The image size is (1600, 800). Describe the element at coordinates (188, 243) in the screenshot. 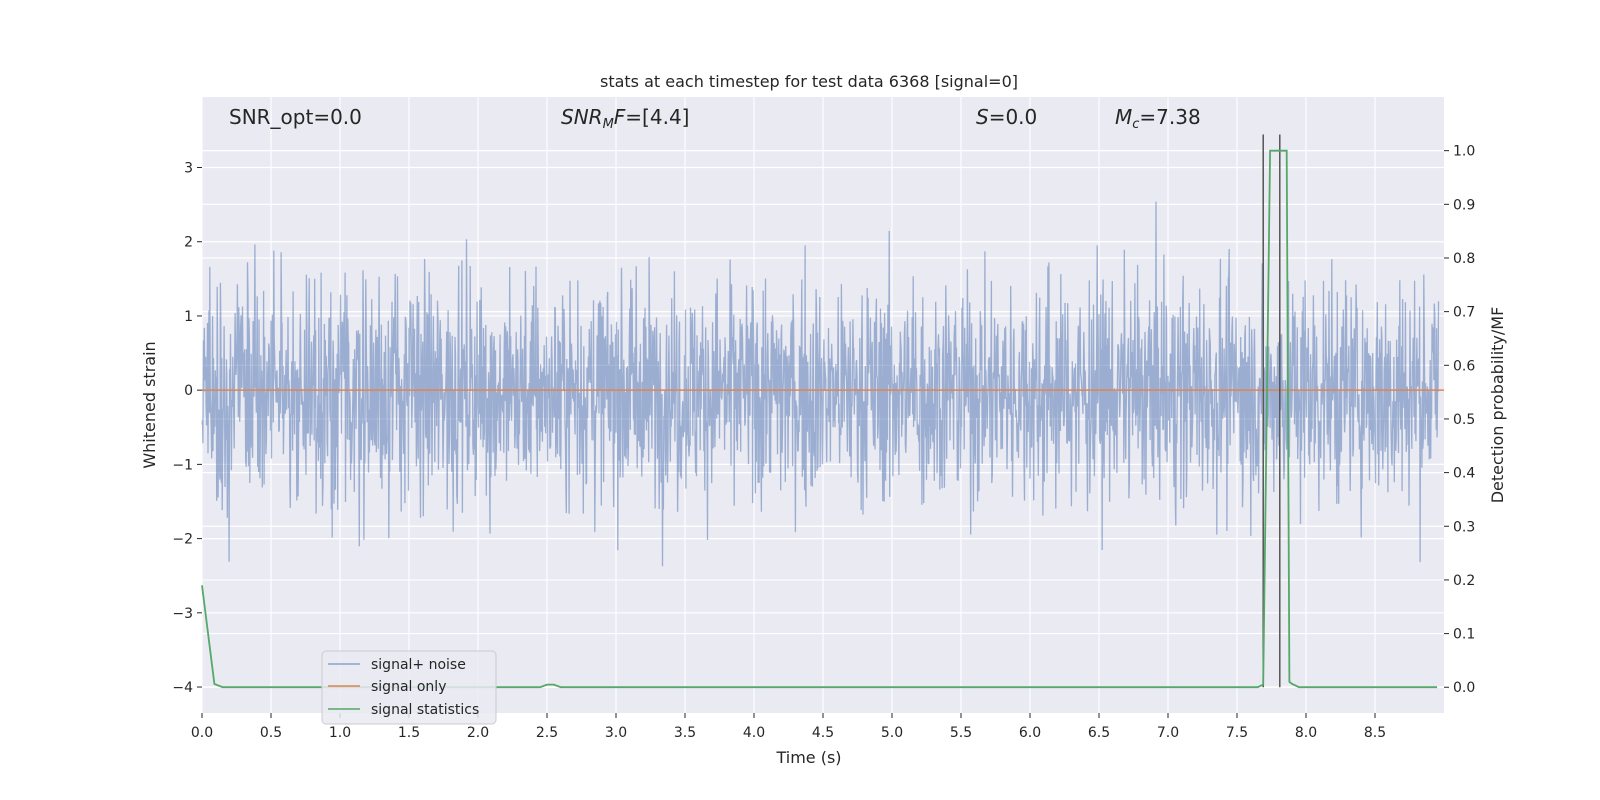

I see `y-left-tick-label: 2` at that location.